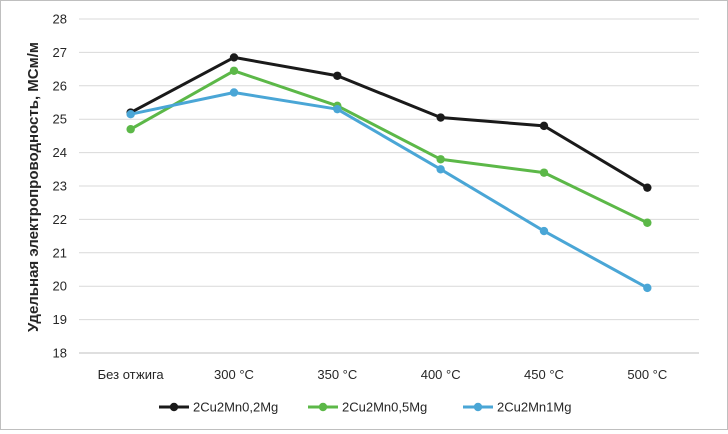  What do you see at coordinates (60, 152) in the screenshot?
I see `y-tick-label: 24` at bounding box center [60, 152].